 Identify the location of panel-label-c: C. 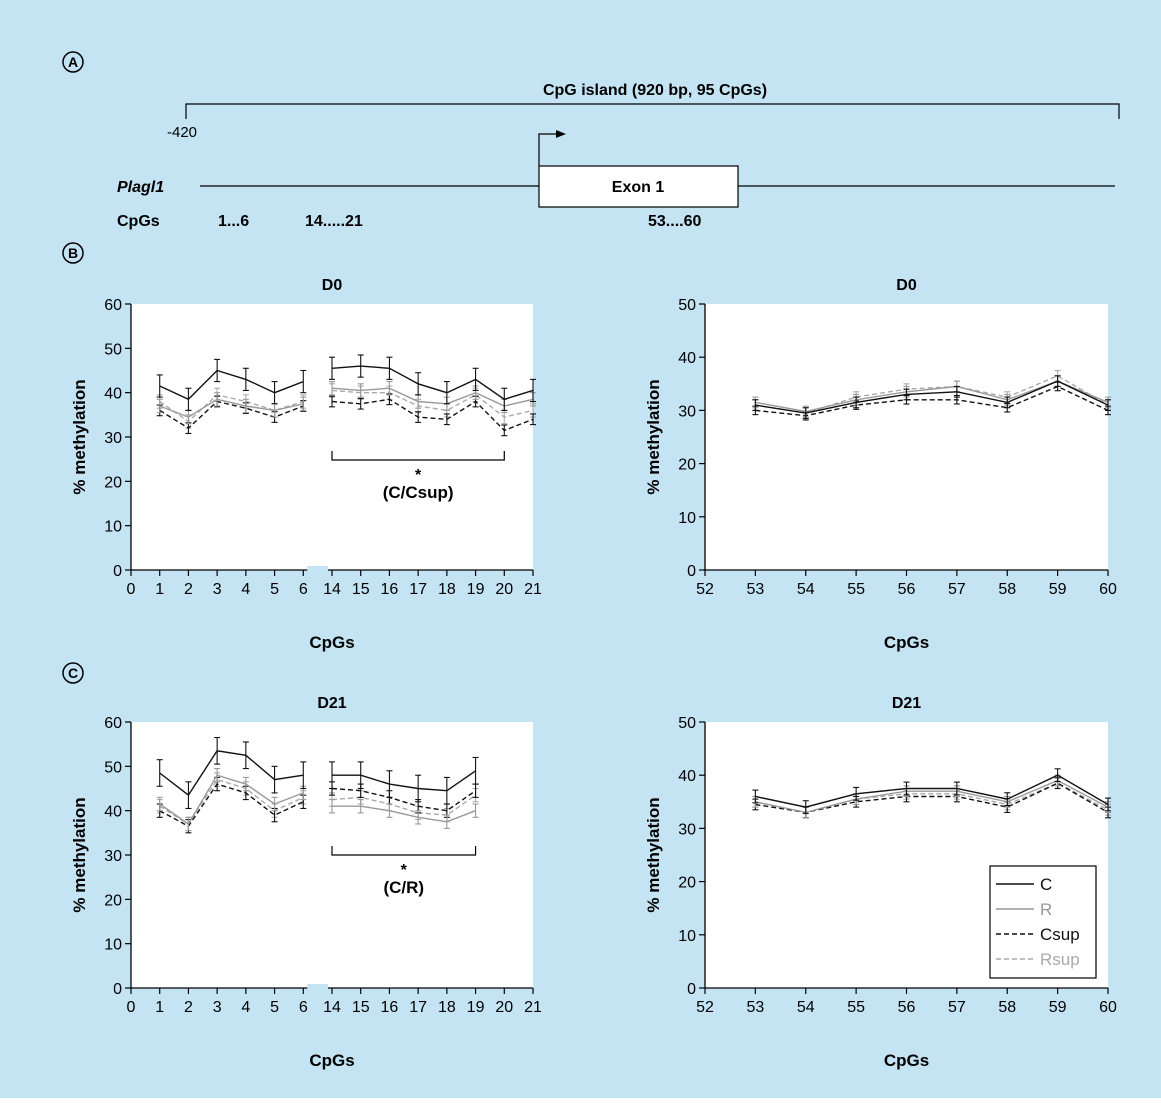
(73, 673).